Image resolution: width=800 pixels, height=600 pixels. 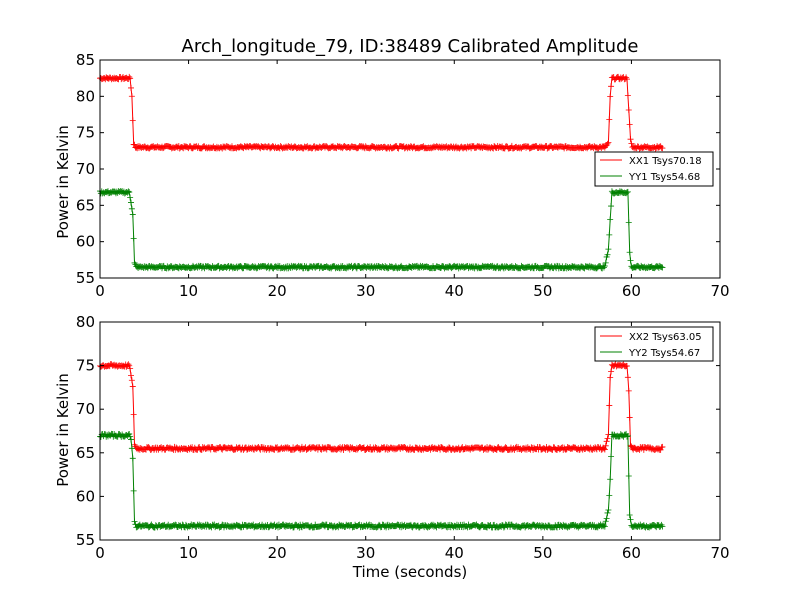 I want to click on bottom-y-tick-label: 80, so click(x=85, y=322).